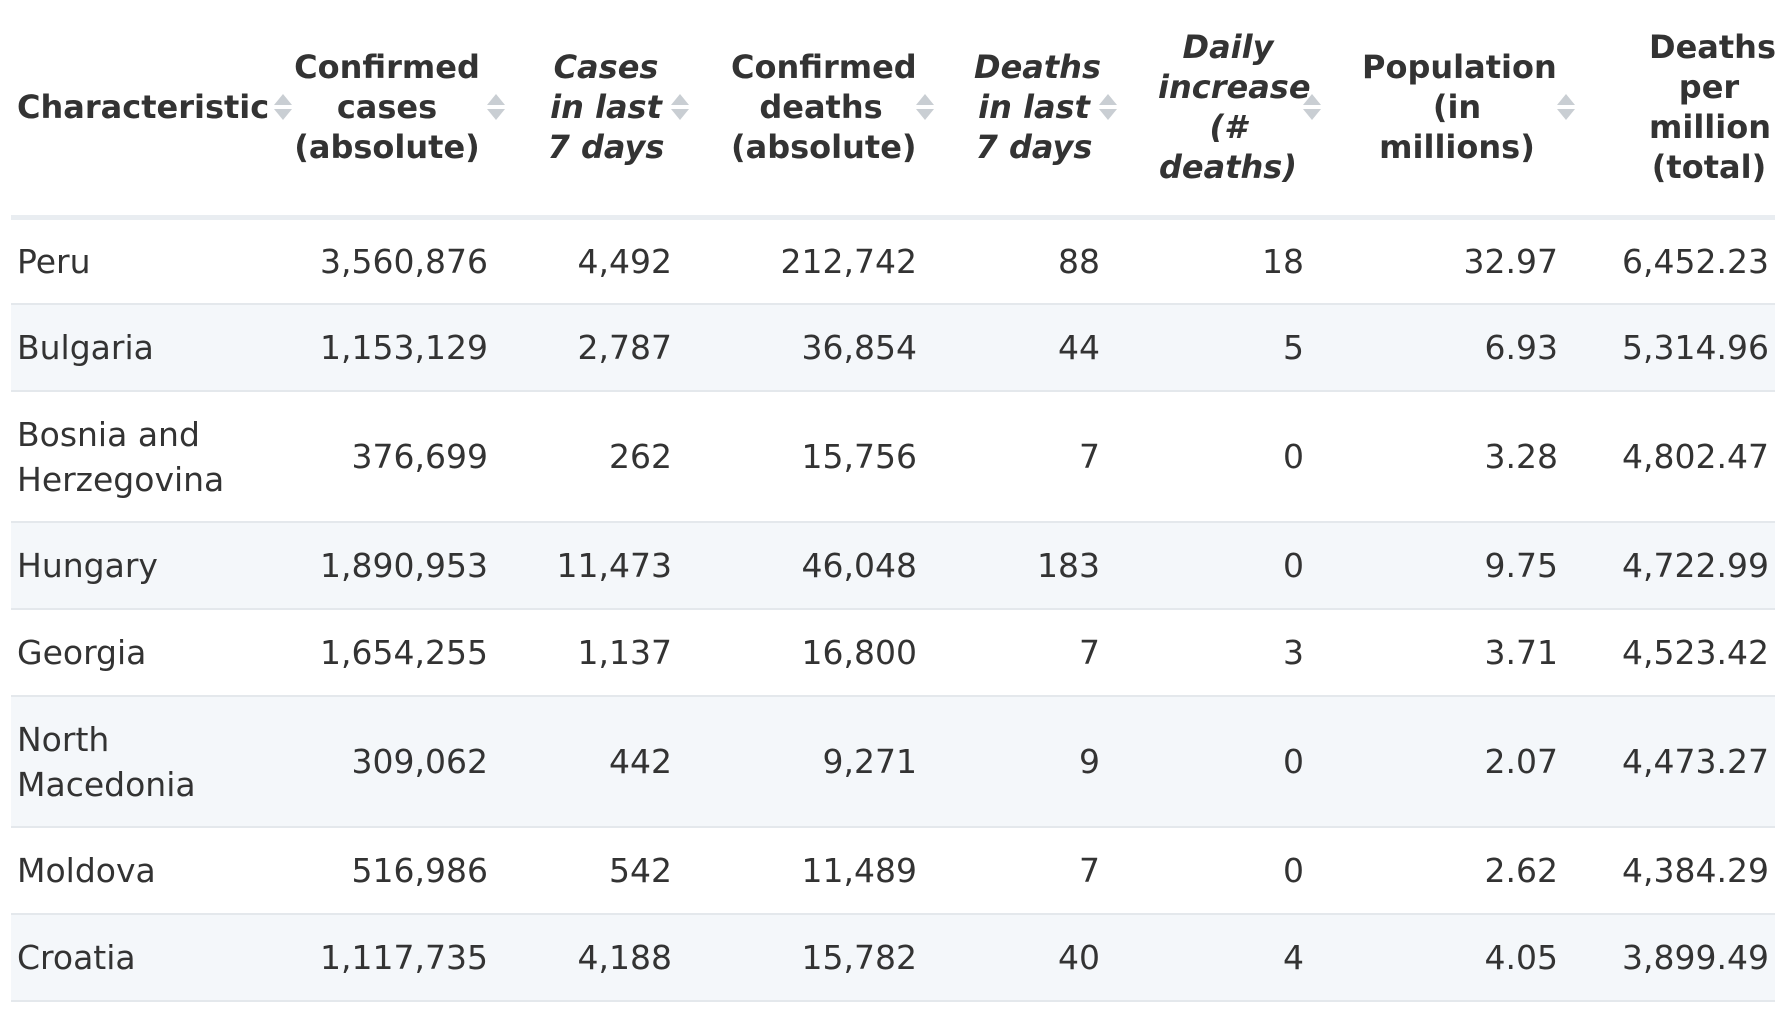  Describe the element at coordinates (1677, 653) in the screenshot. I see `deaths-per-million-cell: 4,523.42` at that location.